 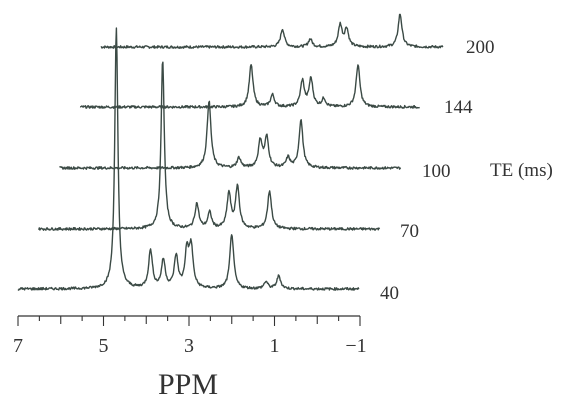 What do you see at coordinates (436, 171) in the screenshot?
I see `te-label-100: 100` at bounding box center [436, 171].